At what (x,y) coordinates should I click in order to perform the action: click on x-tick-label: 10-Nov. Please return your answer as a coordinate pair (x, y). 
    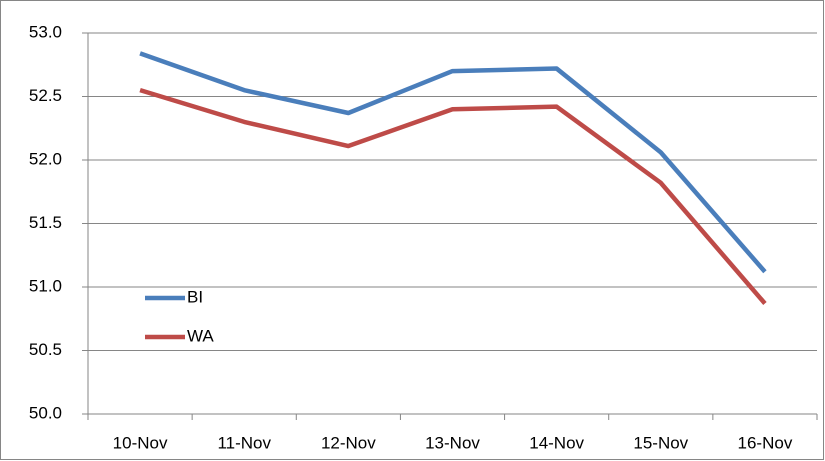
    Looking at the image, I should click on (140, 442).